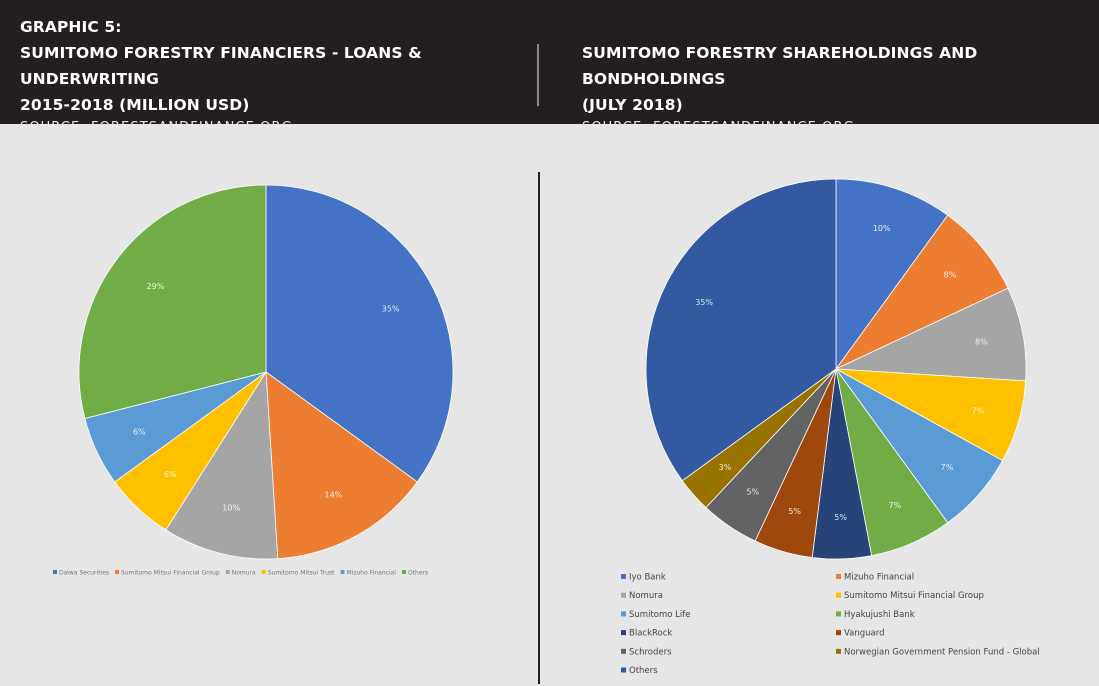 The width and height of the screenshot is (1099, 686). Describe the element at coordinates (156, 127) in the screenshot. I see `left-source: SOURCE: FORESTSANDFINANCE.ORG` at that location.